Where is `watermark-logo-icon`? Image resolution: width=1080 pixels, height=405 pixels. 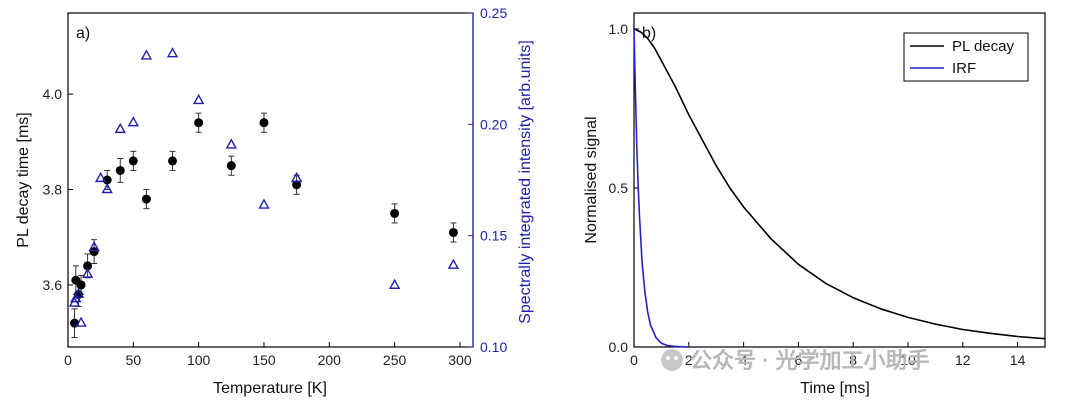 watermark-logo-icon is located at coordinates (672, 360).